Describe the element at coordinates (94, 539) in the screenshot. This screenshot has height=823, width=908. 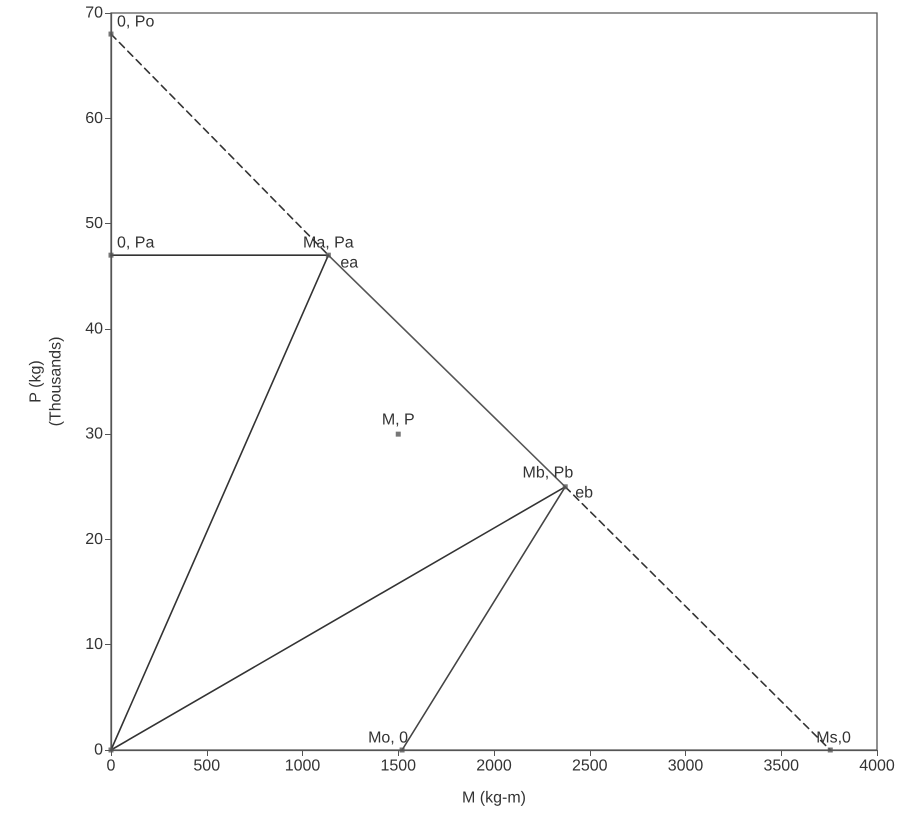
I see `y-tick-label: 20` at that location.